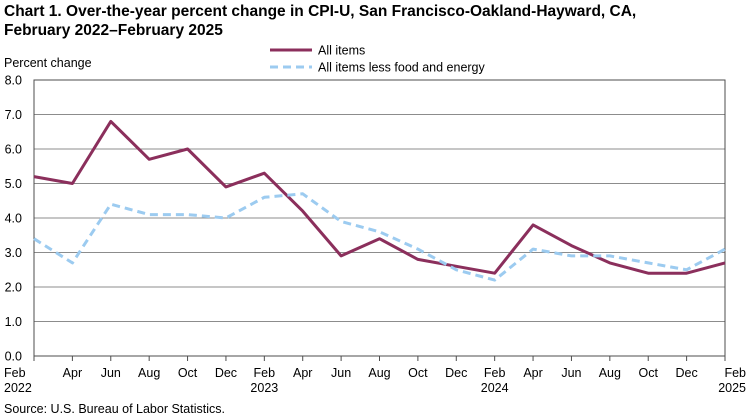 This screenshot has height=420, width=750. What do you see at coordinates (13, 357) in the screenshot?
I see `y-tick-label: 0.0` at bounding box center [13, 357].